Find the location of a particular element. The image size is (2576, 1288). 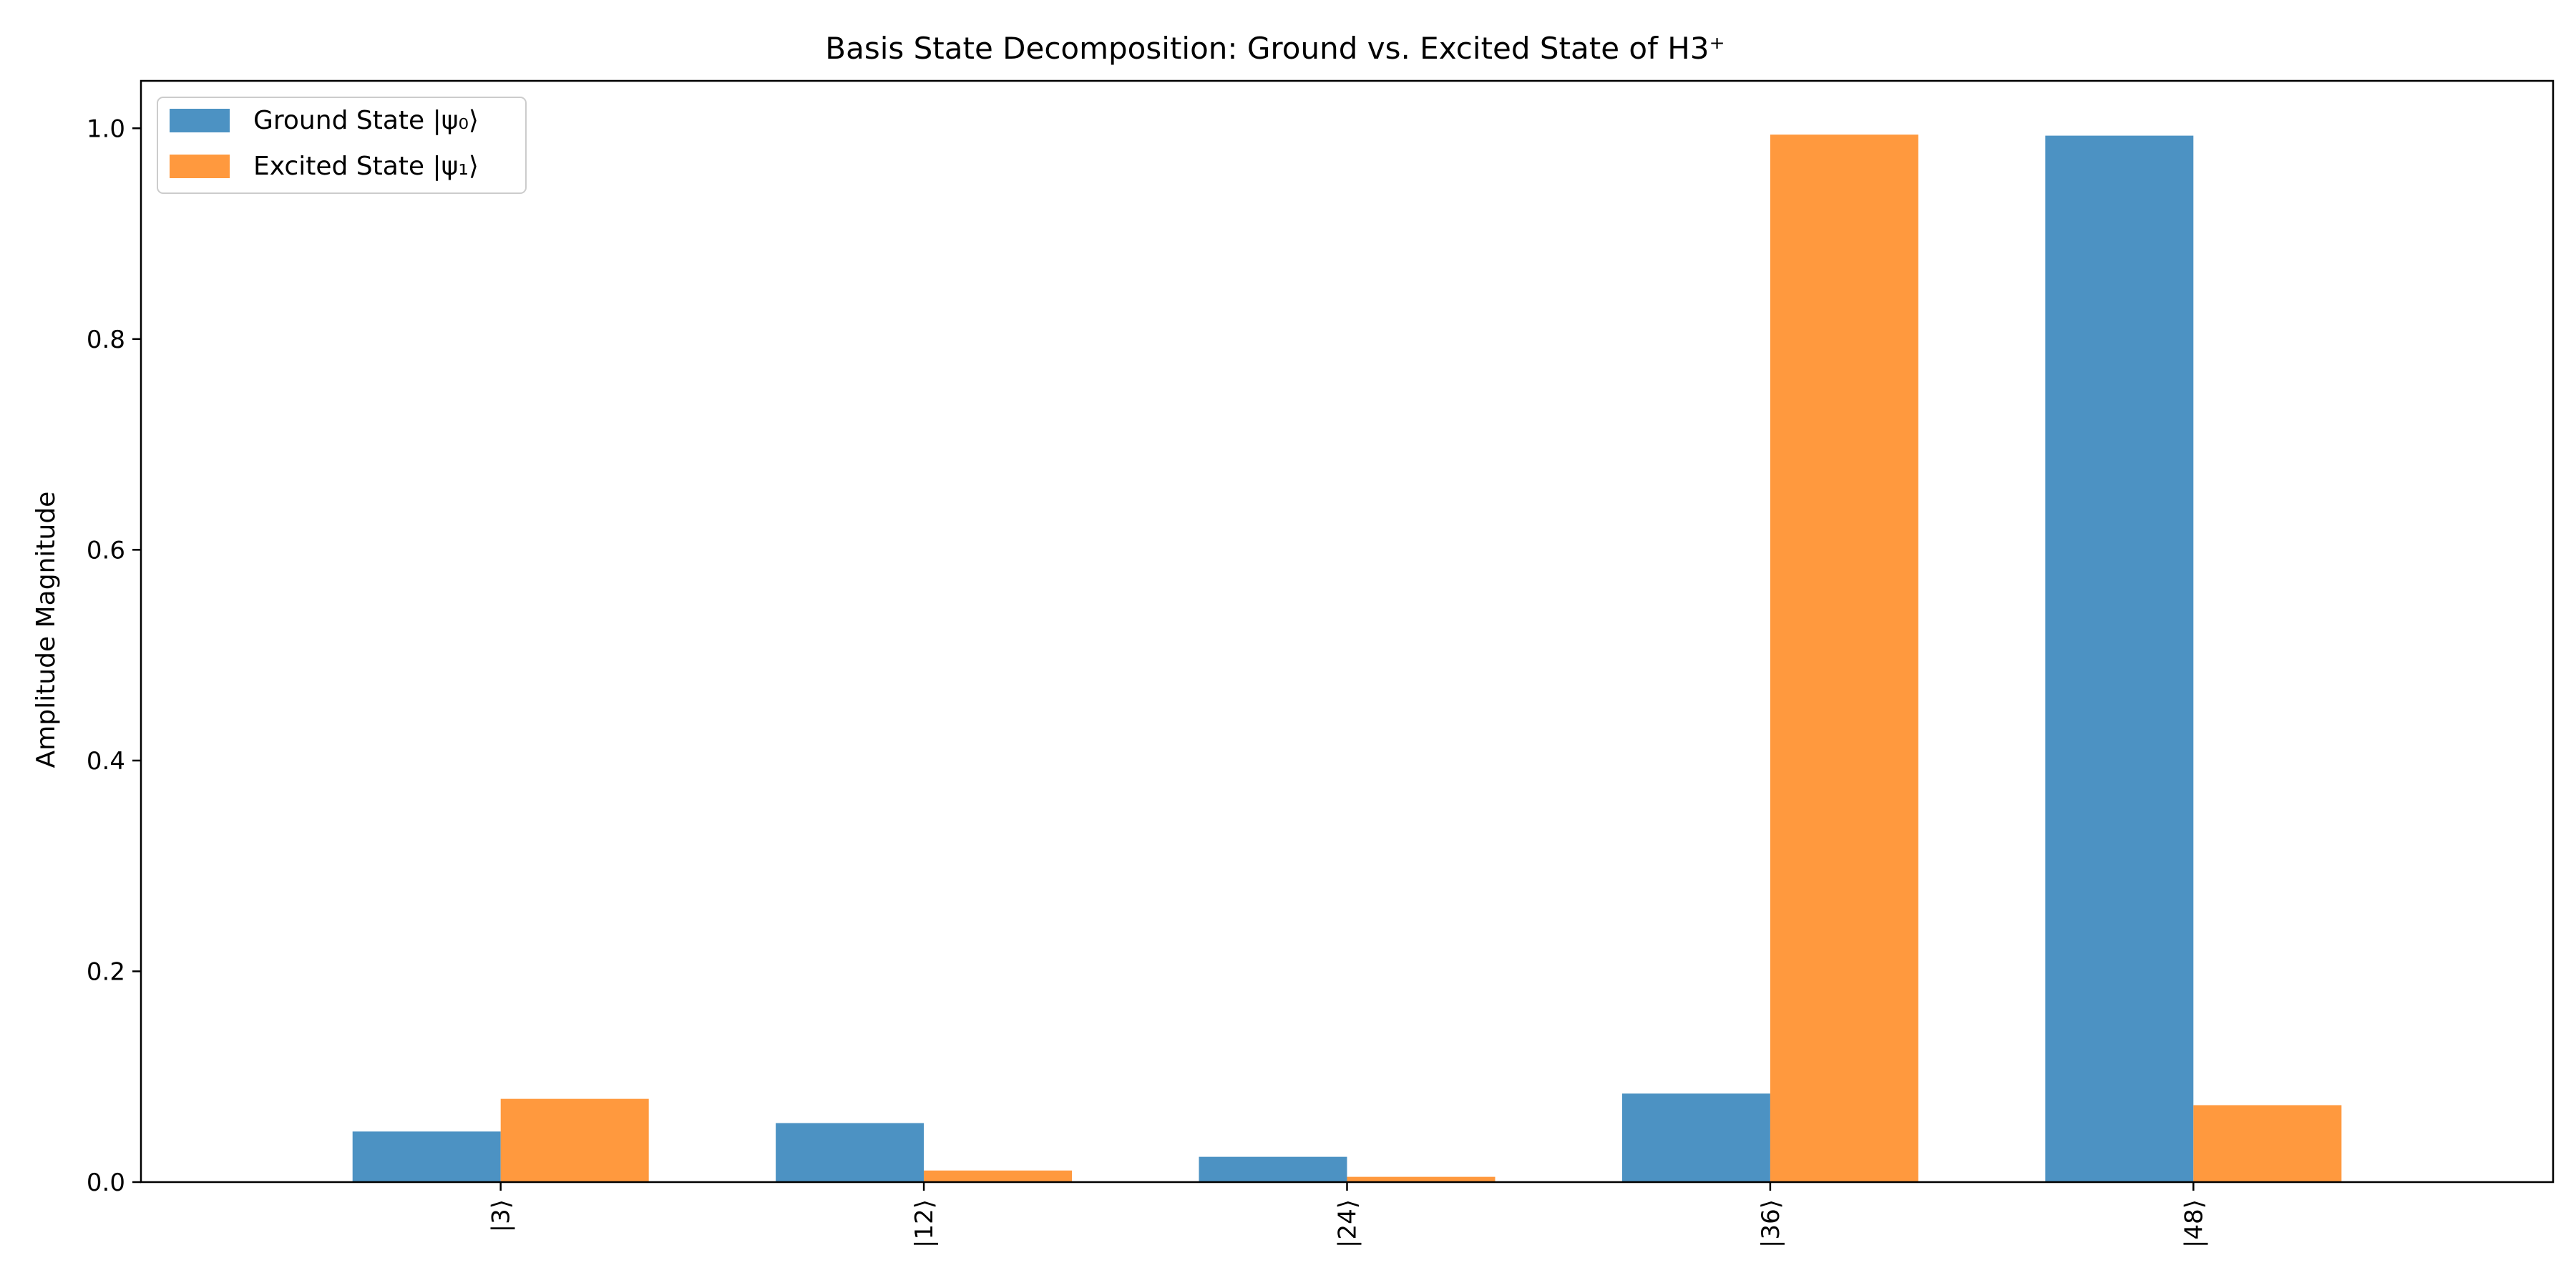

y-tick-label: 0.0 is located at coordinates (106, 1183).